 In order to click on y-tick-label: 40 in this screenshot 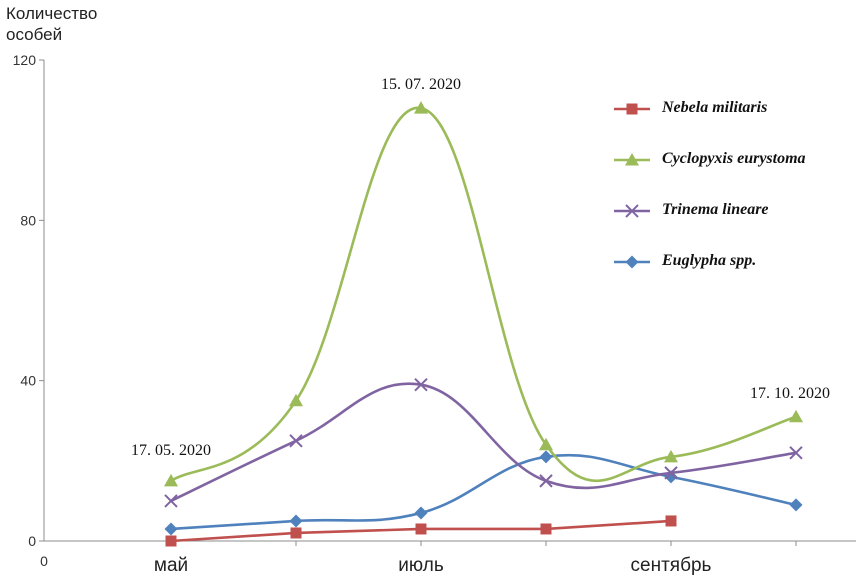, I will do `click(28, 381)`.